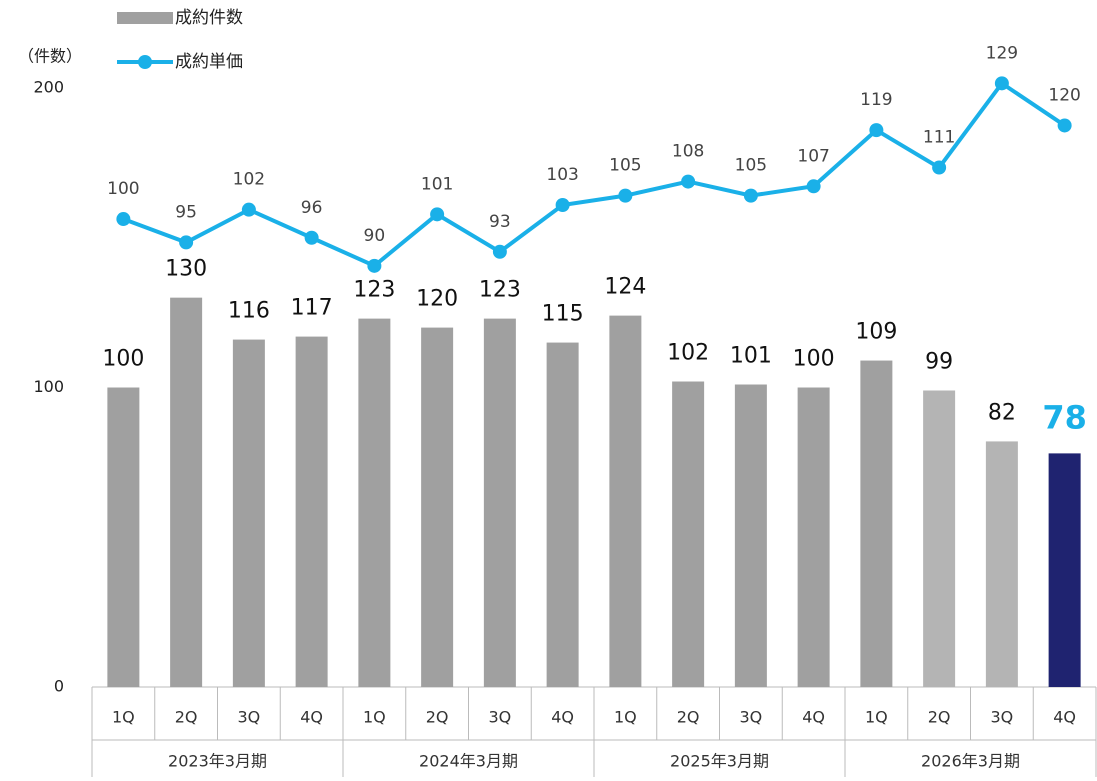 The image size is (1097, 781). Describe the element at coordinates (437, 184) in the screenshot. I see `line-data-label: 101` at that location.